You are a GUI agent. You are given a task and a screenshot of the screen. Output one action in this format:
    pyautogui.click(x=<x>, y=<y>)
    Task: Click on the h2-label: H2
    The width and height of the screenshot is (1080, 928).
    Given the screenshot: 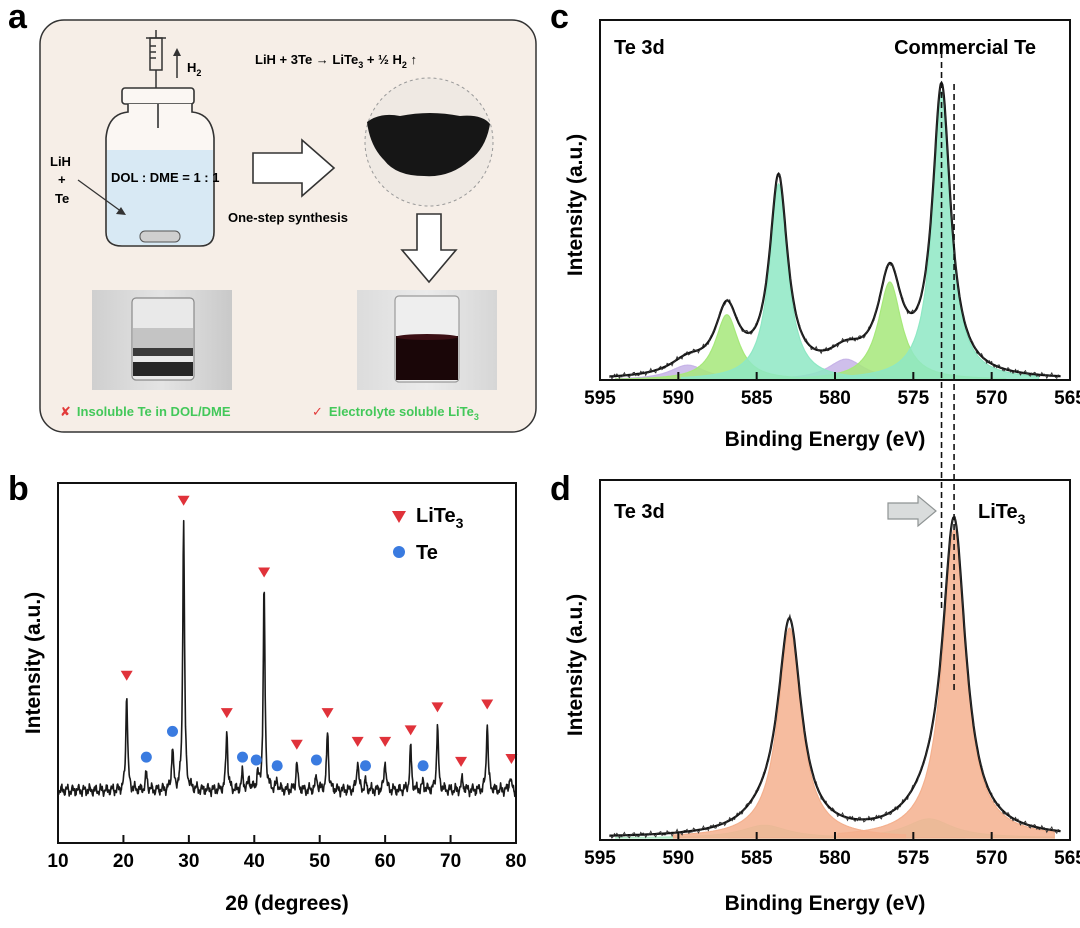 What is the action you would take?
    pyautogui.click(x=194, y=69)
    